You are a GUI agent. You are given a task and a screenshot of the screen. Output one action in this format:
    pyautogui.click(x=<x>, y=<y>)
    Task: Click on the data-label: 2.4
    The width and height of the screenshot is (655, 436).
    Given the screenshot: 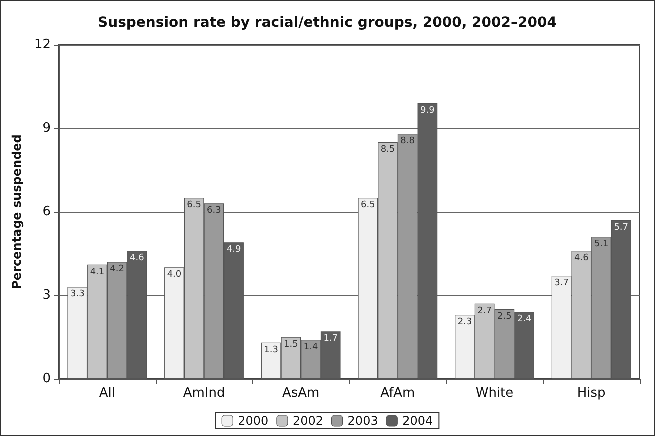 What is the action you would take?
    pyautogui.click(x=524, y=319)
    